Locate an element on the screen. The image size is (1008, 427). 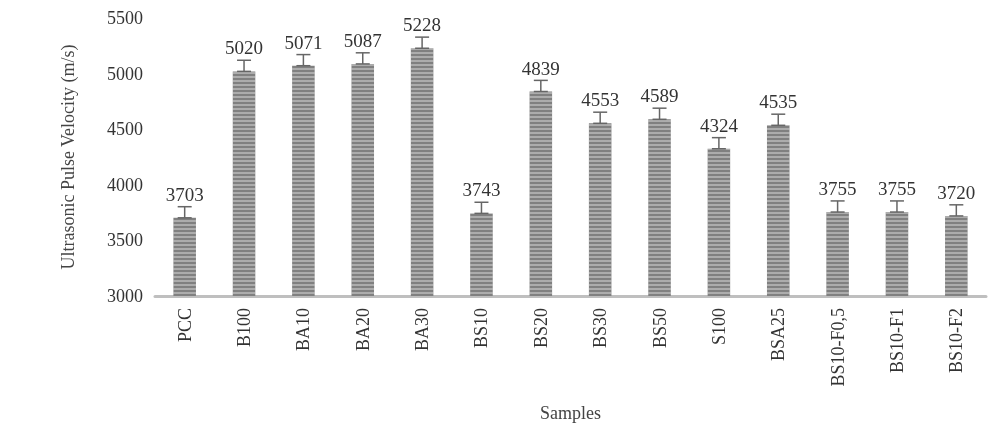
y-tick-label: 5000 is located at coordinates (125, 73).